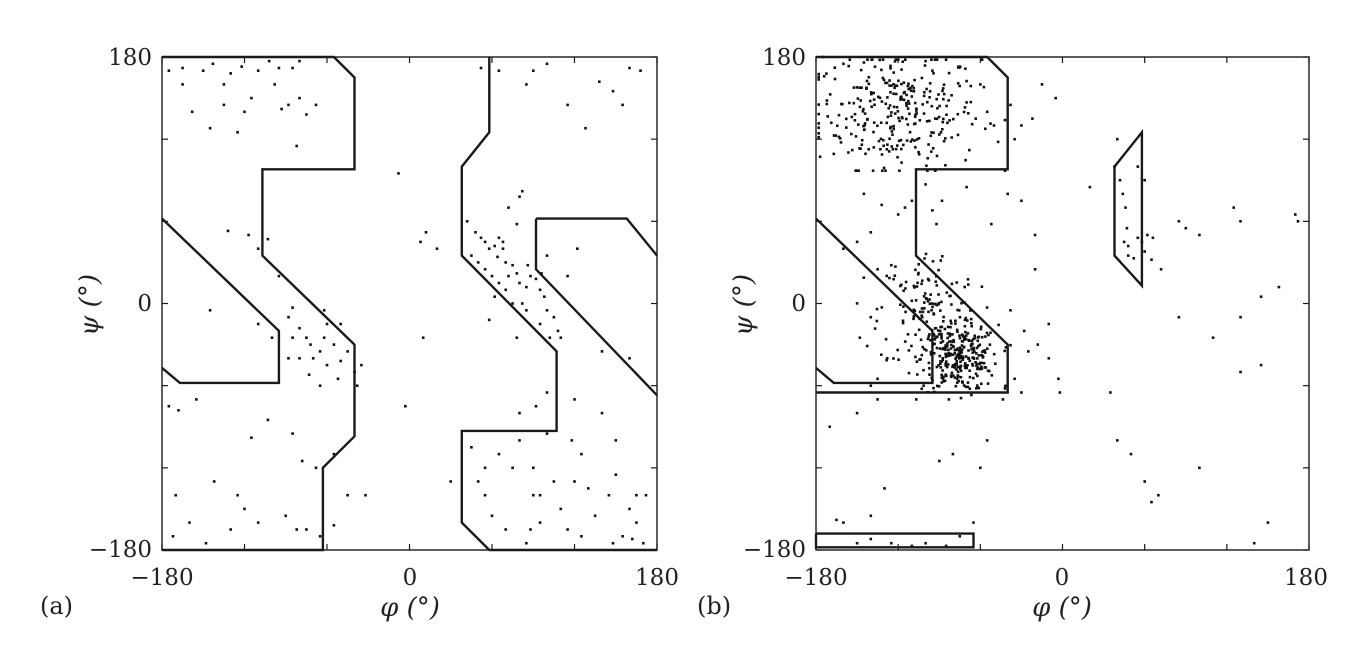 This screenshot has height=651, width=1365. Describe the element at coordinates (410, 578) in the screenshot. I see `panel-a-x-tick-zero: 0` at that location.